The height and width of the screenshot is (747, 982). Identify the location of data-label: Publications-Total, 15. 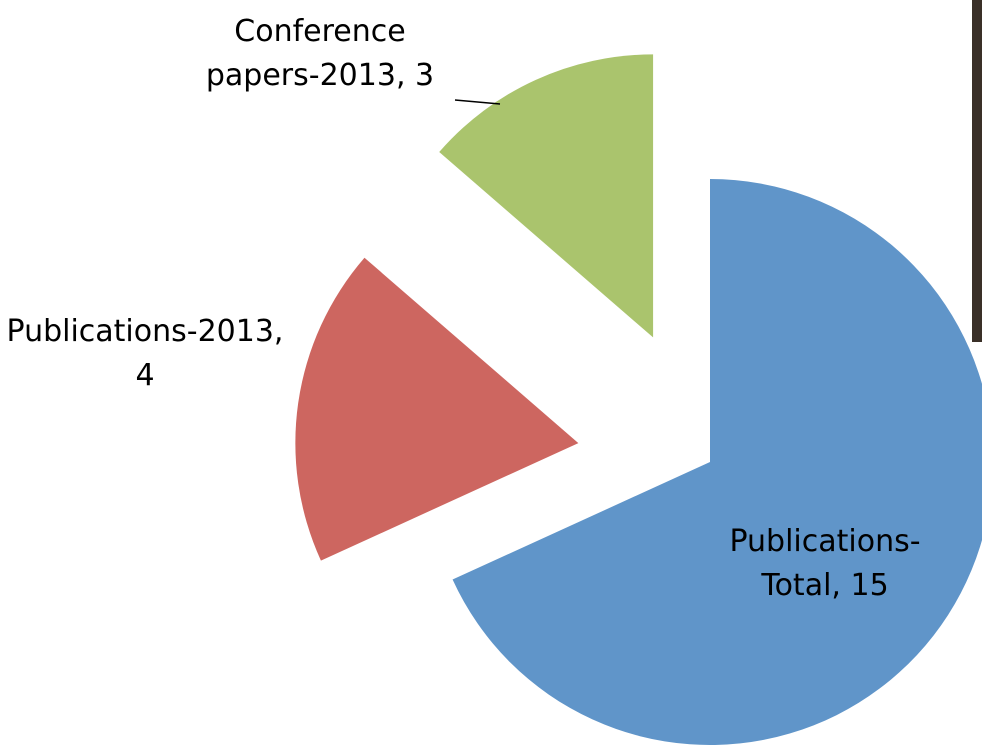
(825, 563).